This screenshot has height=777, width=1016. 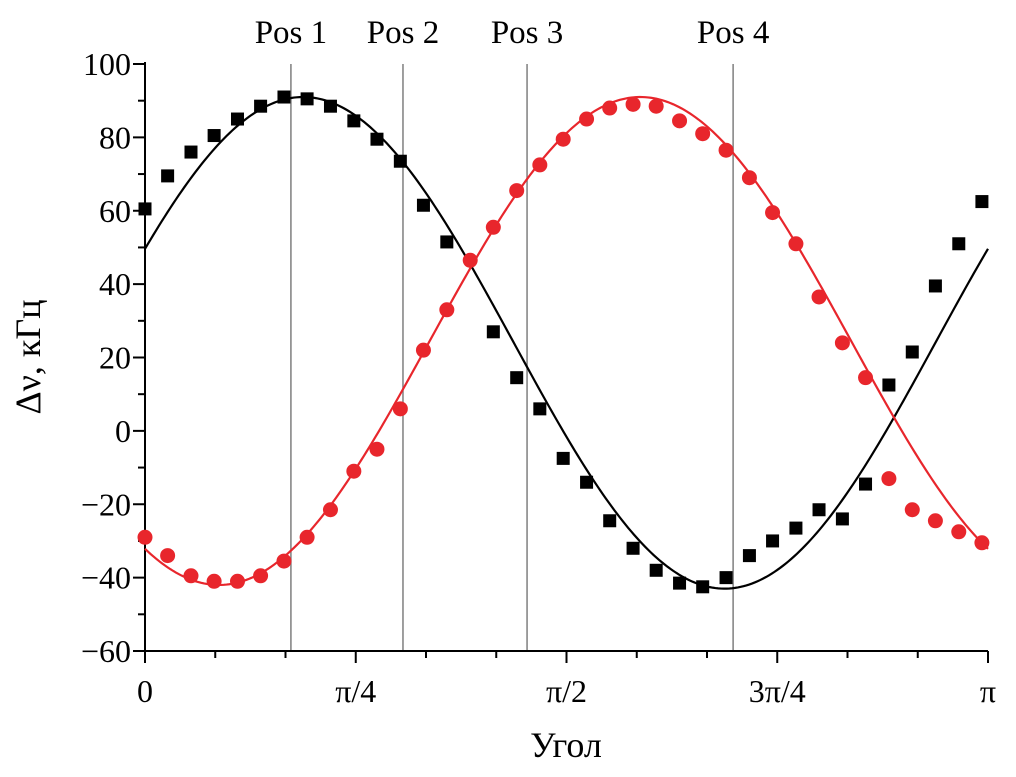 I want to click on x-tick-label: 3π/4, so click(x=777, y=691).